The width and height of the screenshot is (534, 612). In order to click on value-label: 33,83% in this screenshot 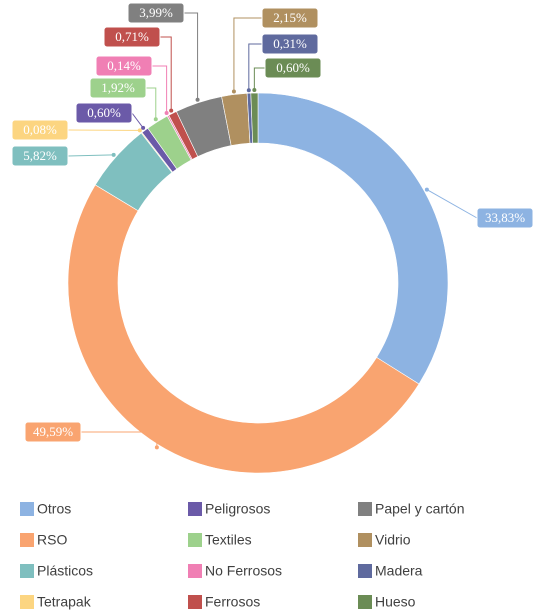, I will do `click(505, 217)`.